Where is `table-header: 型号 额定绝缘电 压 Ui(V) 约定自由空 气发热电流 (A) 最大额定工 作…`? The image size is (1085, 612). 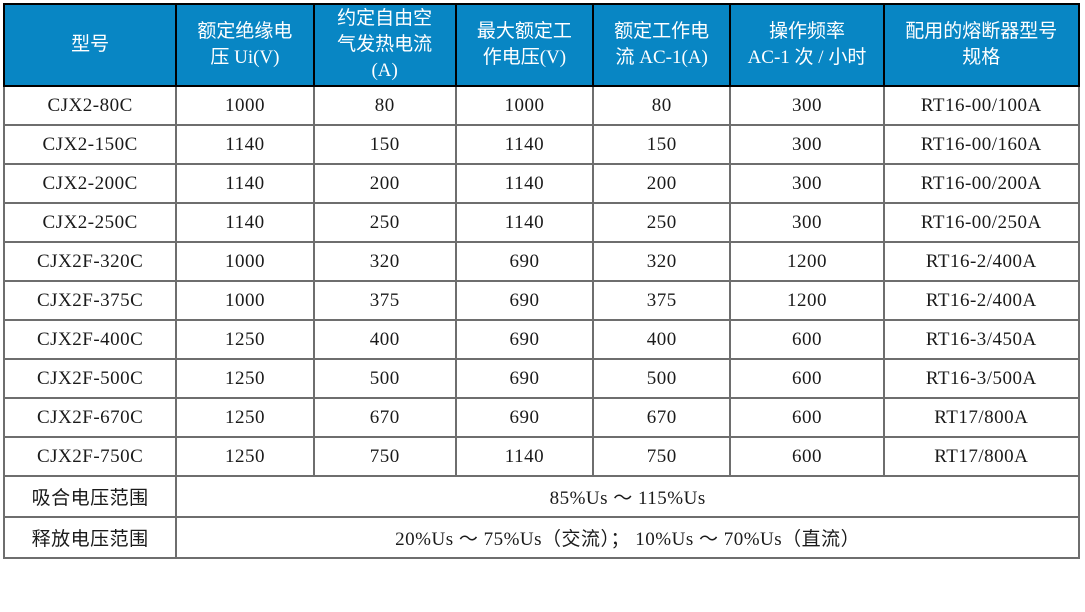
table-header: 型号 额定绝缘电 压 Ui(V) 约定自由空 气发热电流 (A) 最大额定工 作… is located at coordinates (541, 45).